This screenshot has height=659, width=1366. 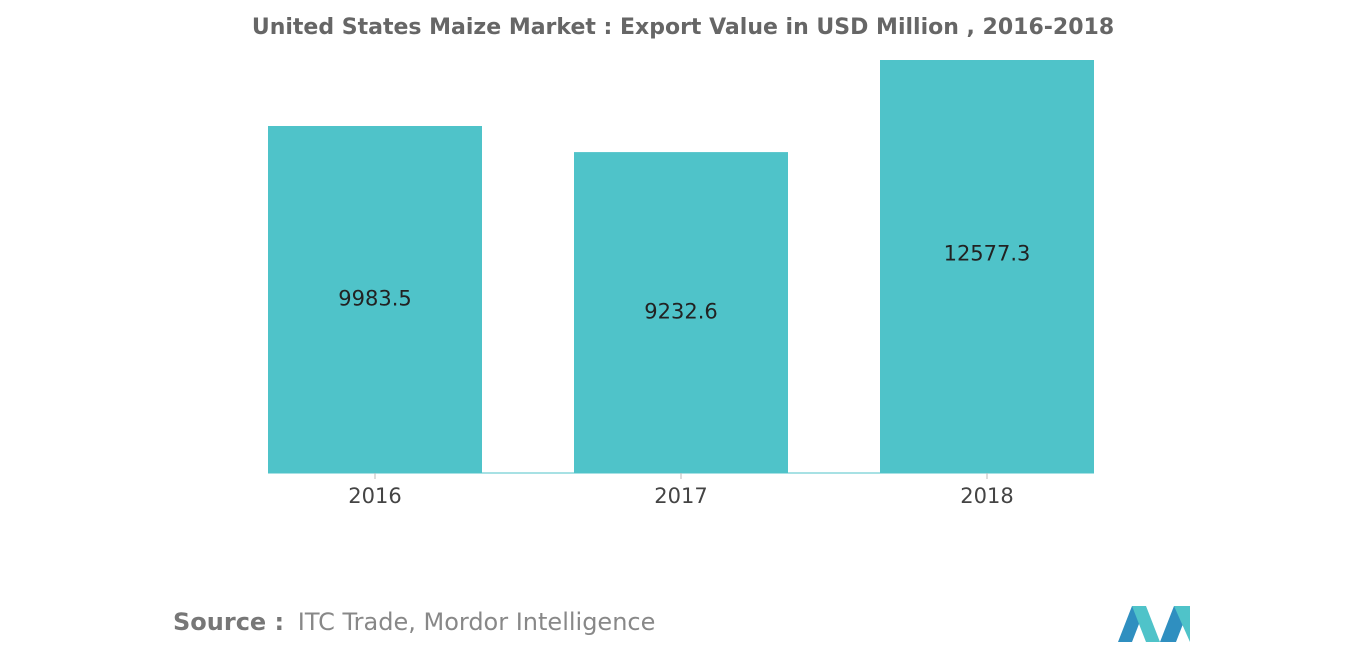 I want to click on source: Source : ITC Trade, Mordor Intelligence, so click(x=414, y=622).